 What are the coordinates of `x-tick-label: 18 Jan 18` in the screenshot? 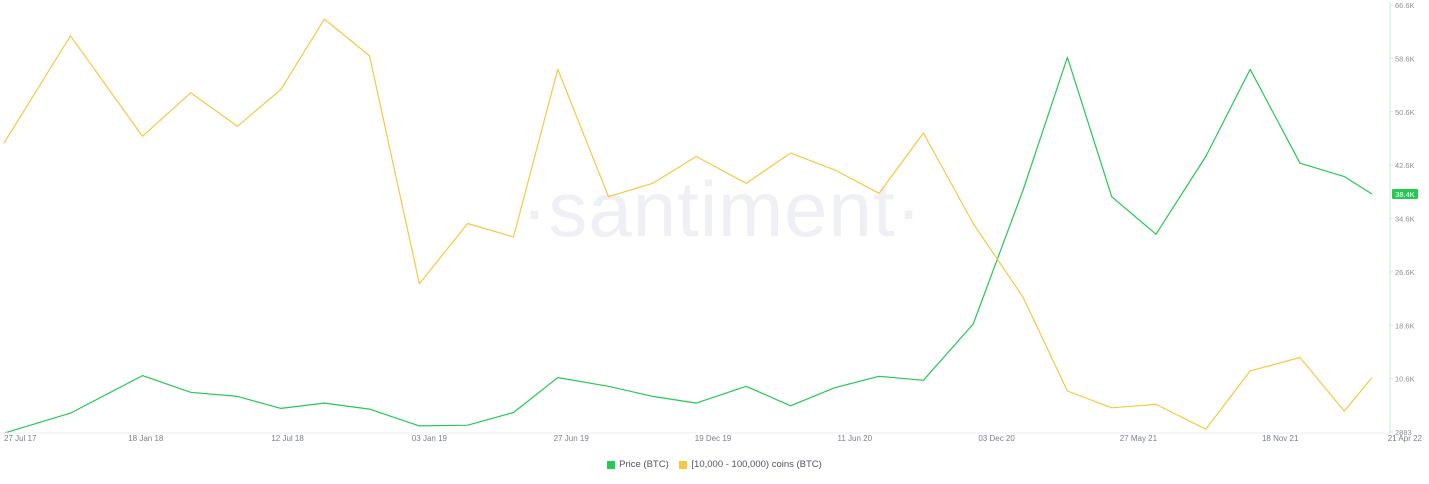 It's located at (146, 438).